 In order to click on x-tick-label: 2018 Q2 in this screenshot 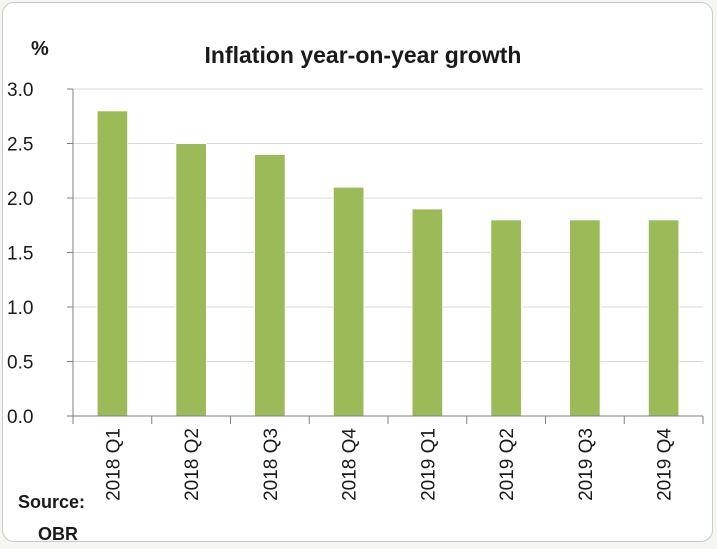, I will do `click(192, 464)`.